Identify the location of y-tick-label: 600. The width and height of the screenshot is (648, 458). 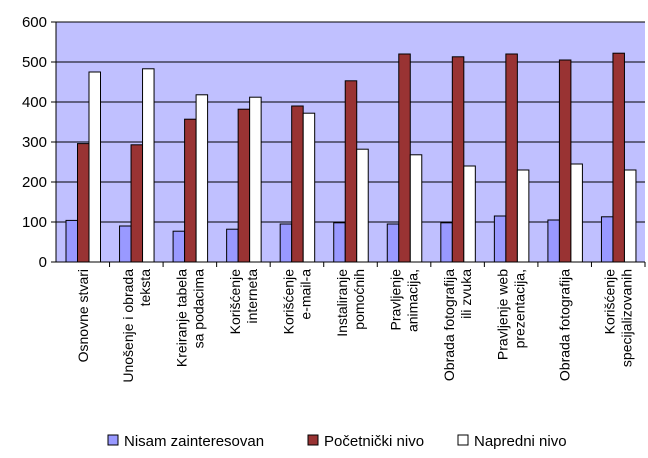
(34, 22).